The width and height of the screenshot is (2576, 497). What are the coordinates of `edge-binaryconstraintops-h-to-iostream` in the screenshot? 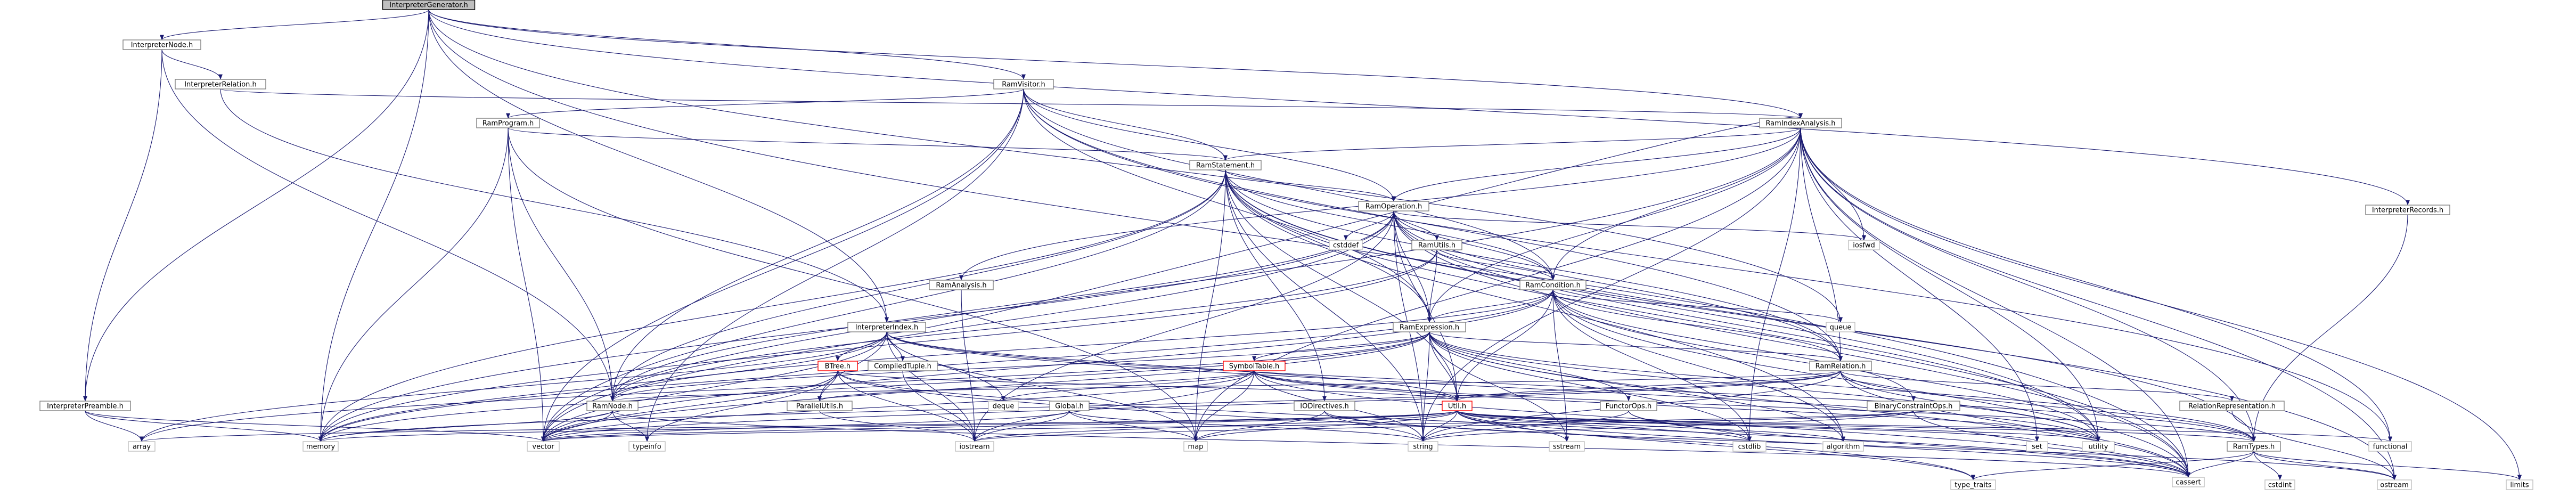 It's located at (1443, 426).